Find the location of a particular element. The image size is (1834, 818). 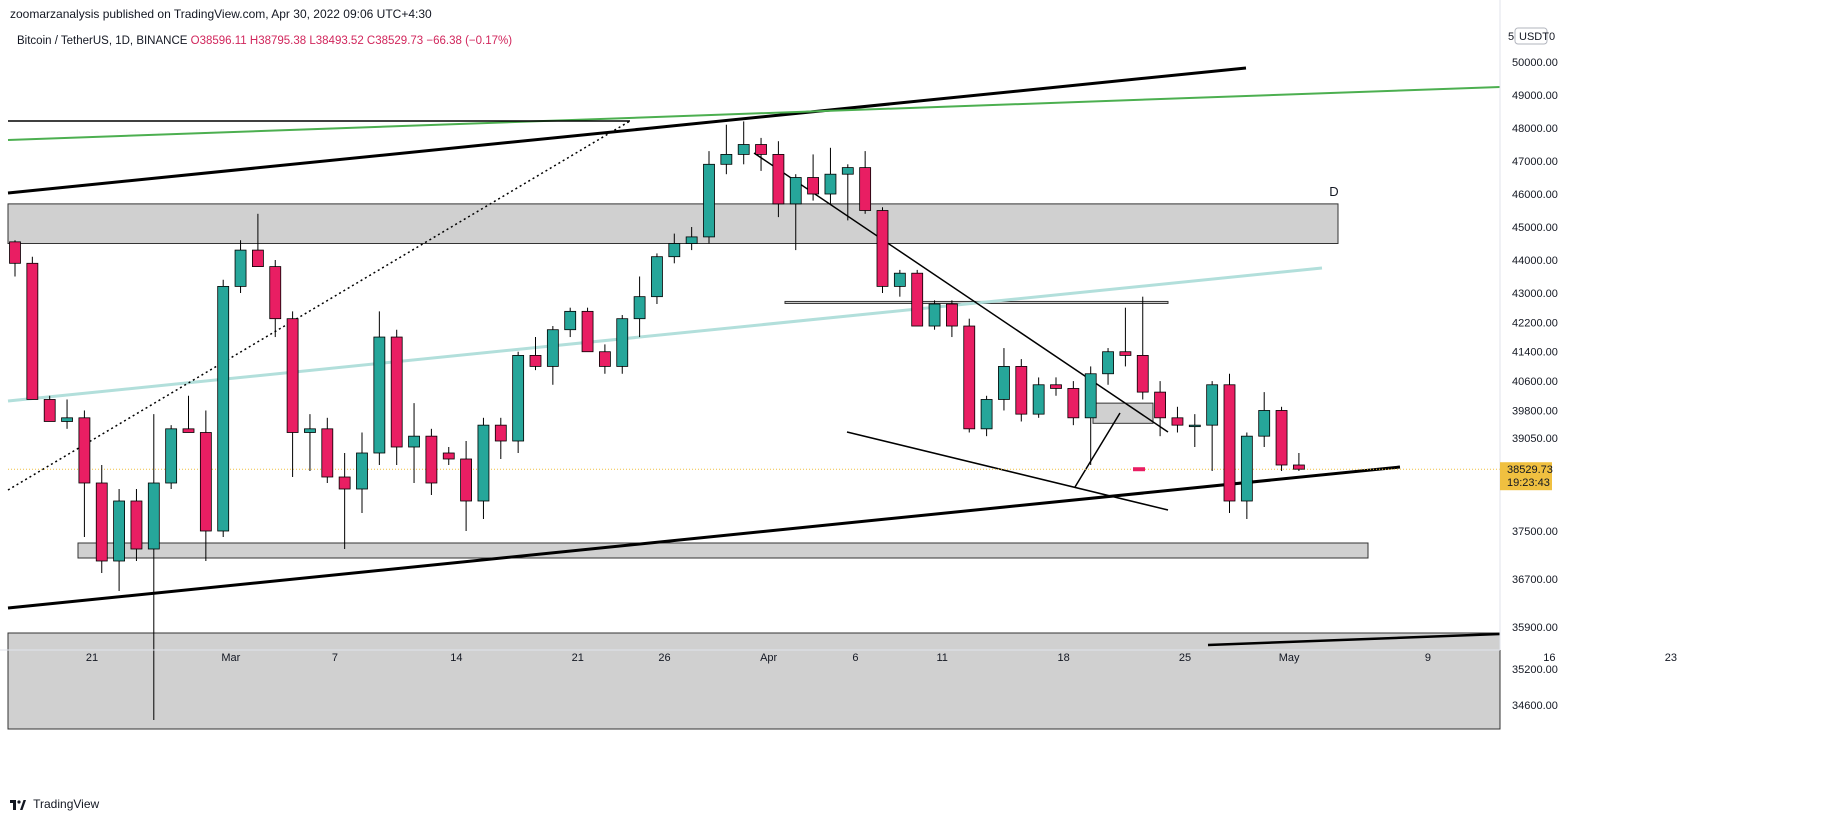

currency-badge: USDT is located at coordinates (1534, 37).